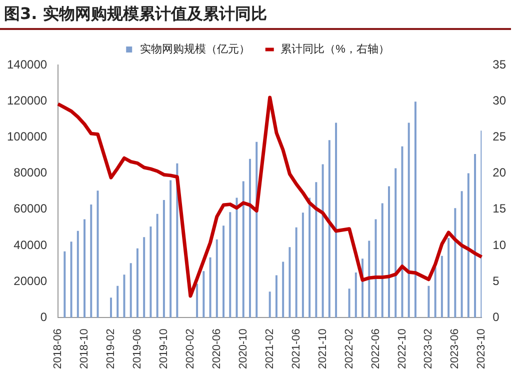  I want to click on legend-label: 实物网购规模（亿元）, so click(195, 49).